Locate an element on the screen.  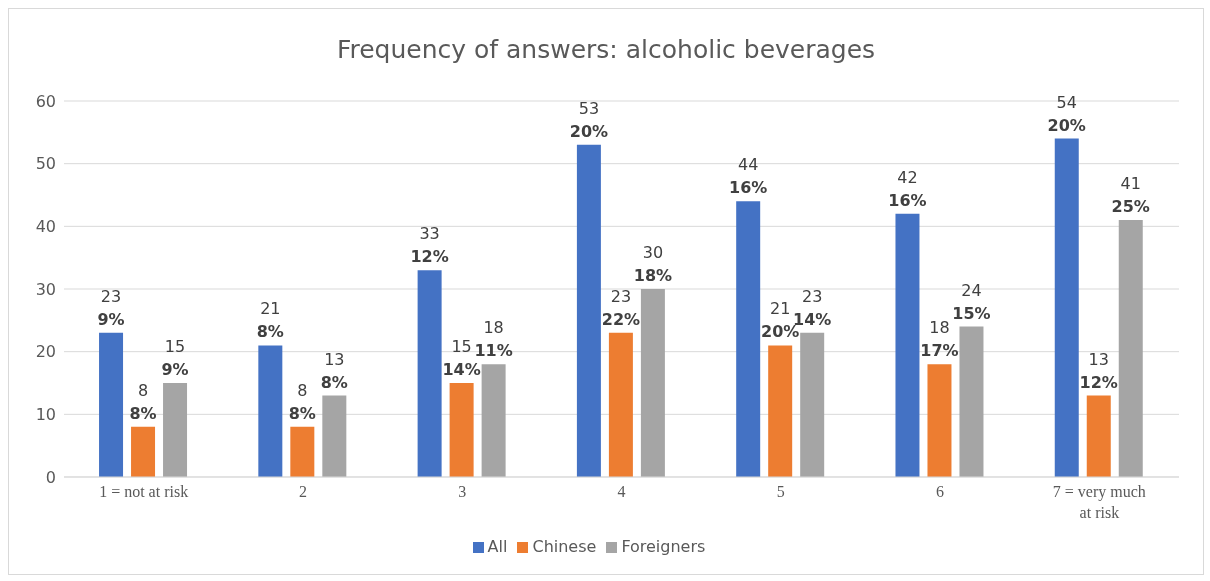
legend-label: Chinese is located at coordinates (564, 546).